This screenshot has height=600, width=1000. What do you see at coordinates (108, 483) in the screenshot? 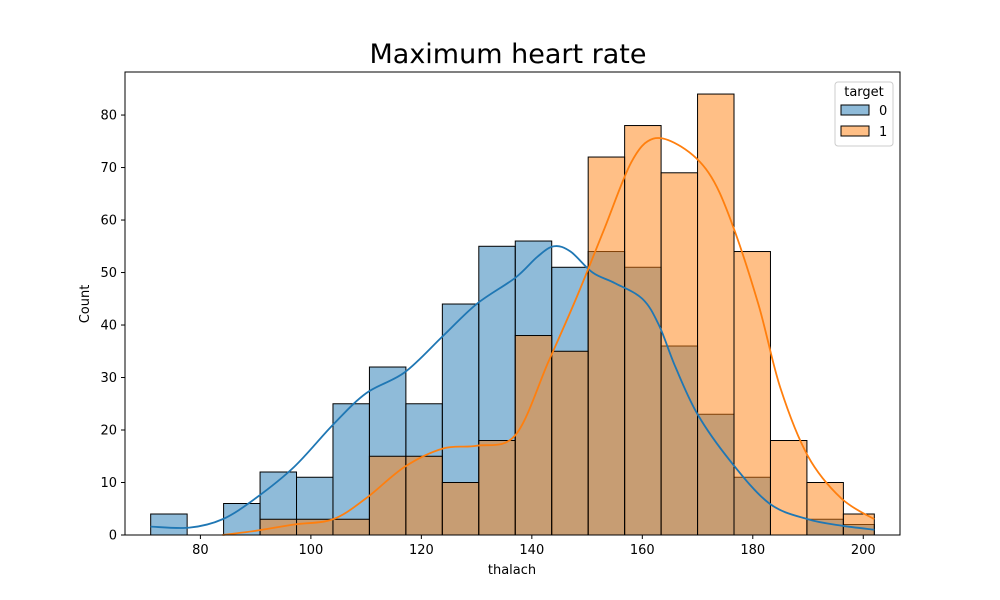
I see `y-tick-label: 10` at bounding box center [108, 483].